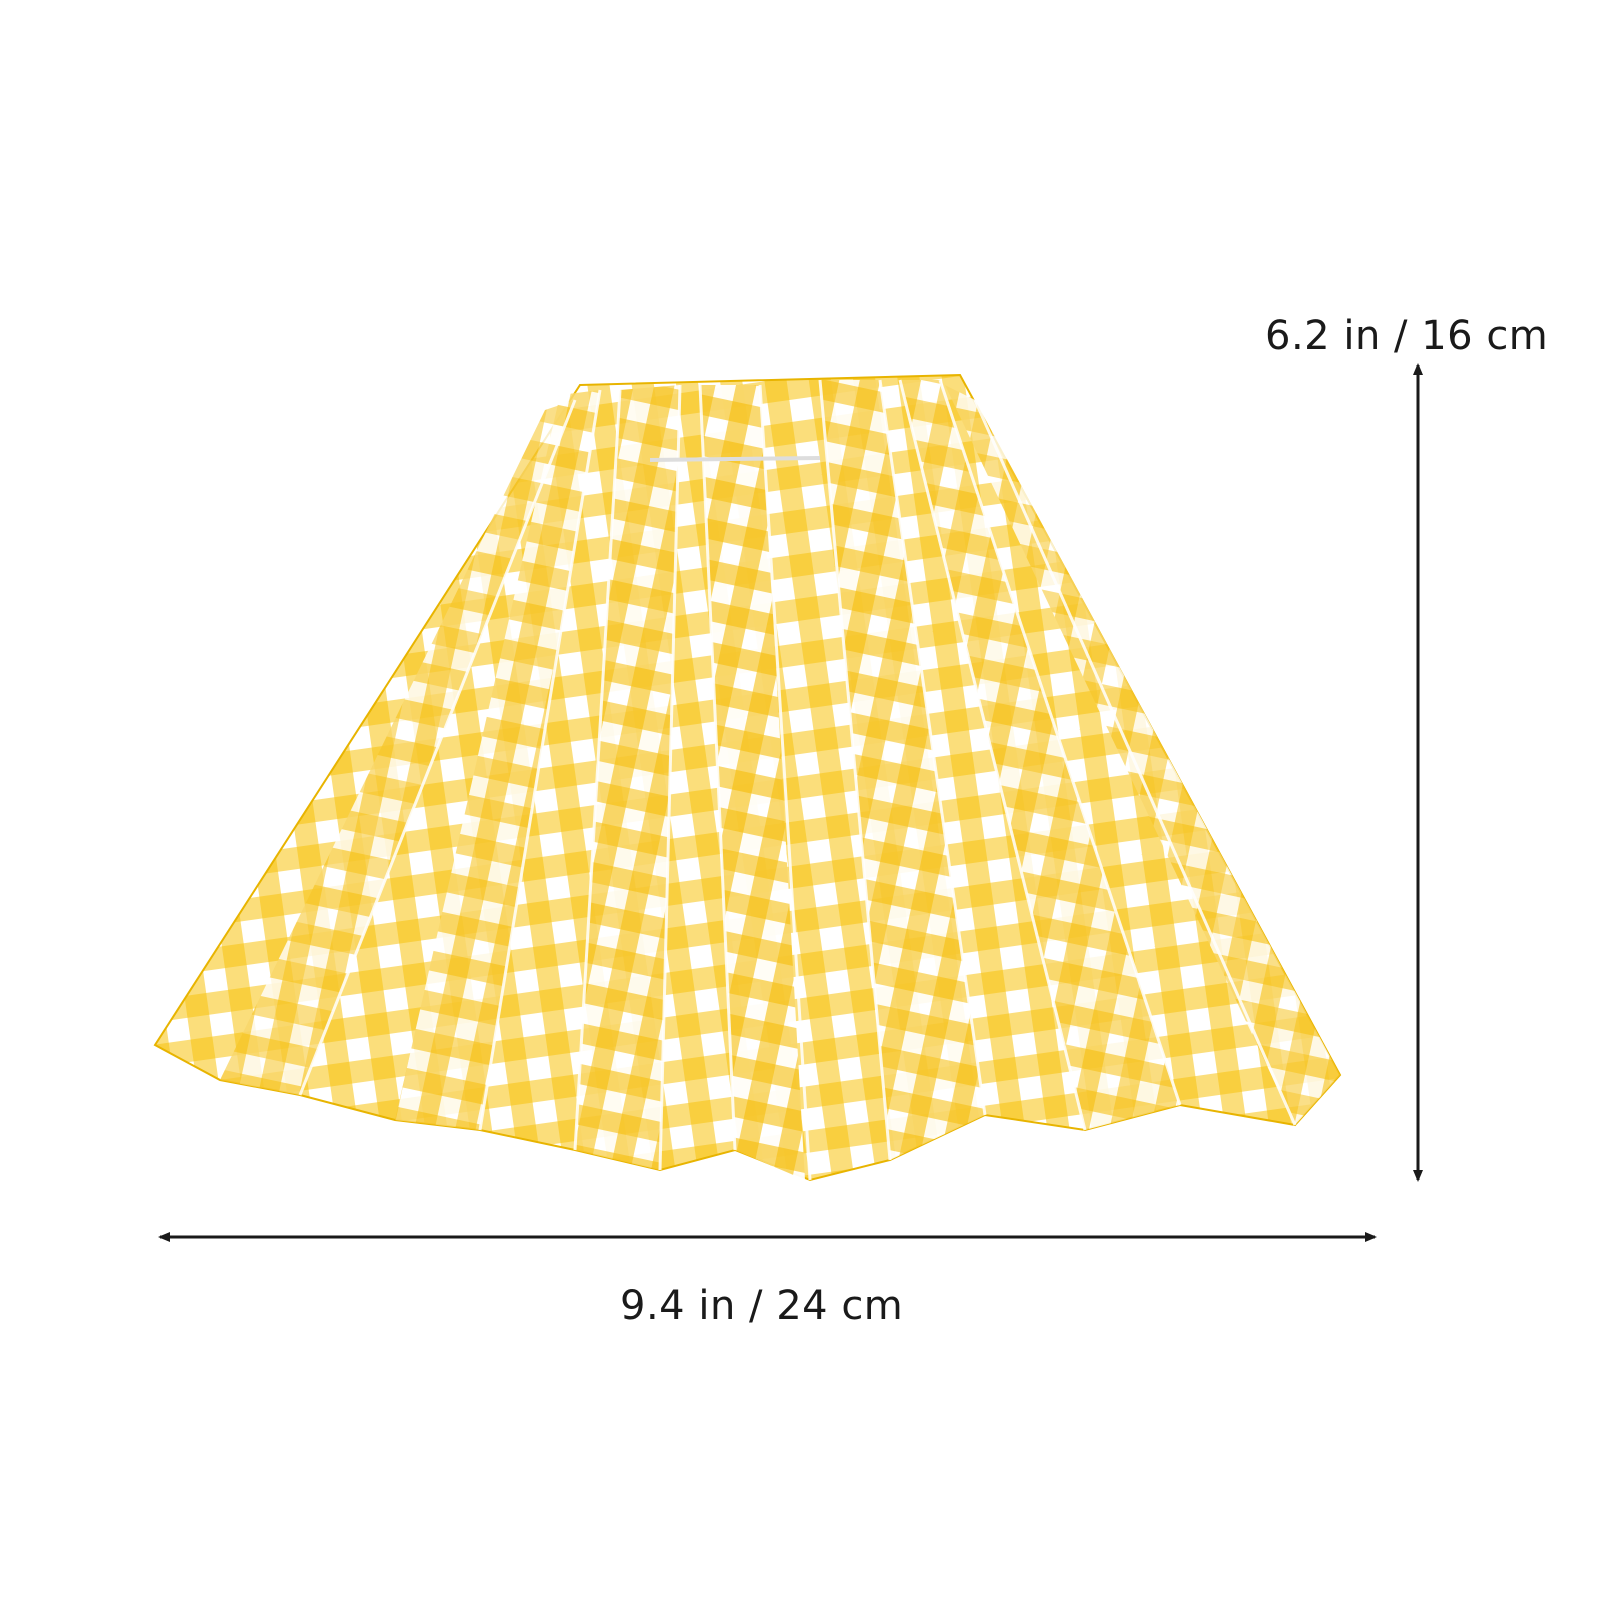  What do you see at coordinates (762, 1306) in the screenshot?
I see `width-dimension-label: 9.4 in / 24 cm` at bounding box center [762, 1306].